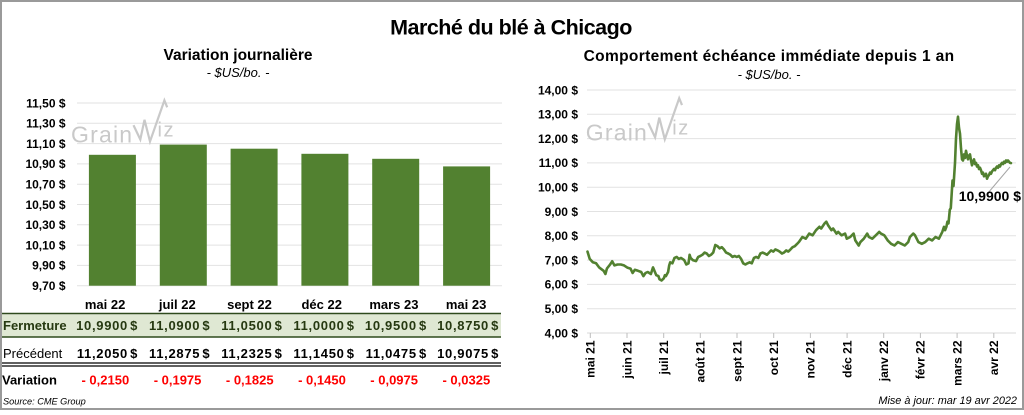  Describe the element at coordinates (558, 115) in the screenshot. I see `svg-text: 13,00 $` at that location.